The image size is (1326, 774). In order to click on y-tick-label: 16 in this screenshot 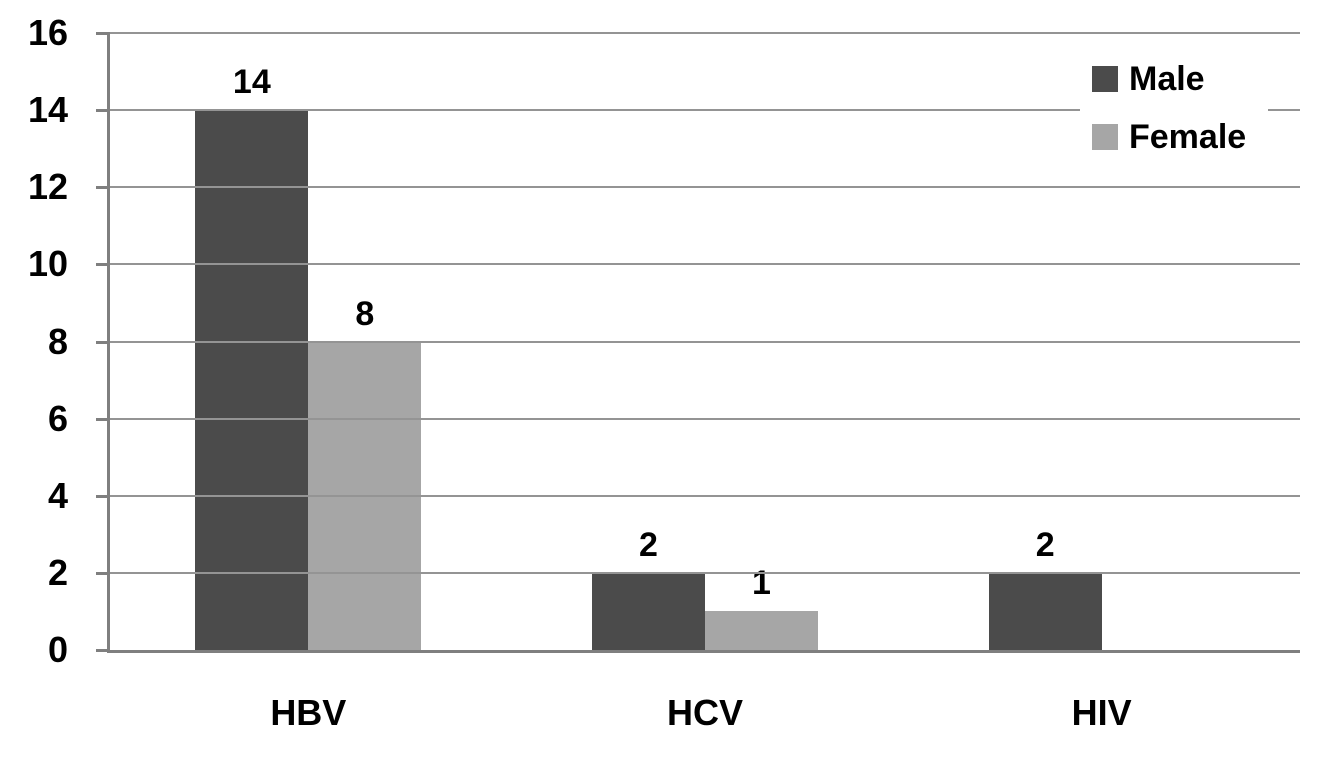, I will do `click(47, 32)`.